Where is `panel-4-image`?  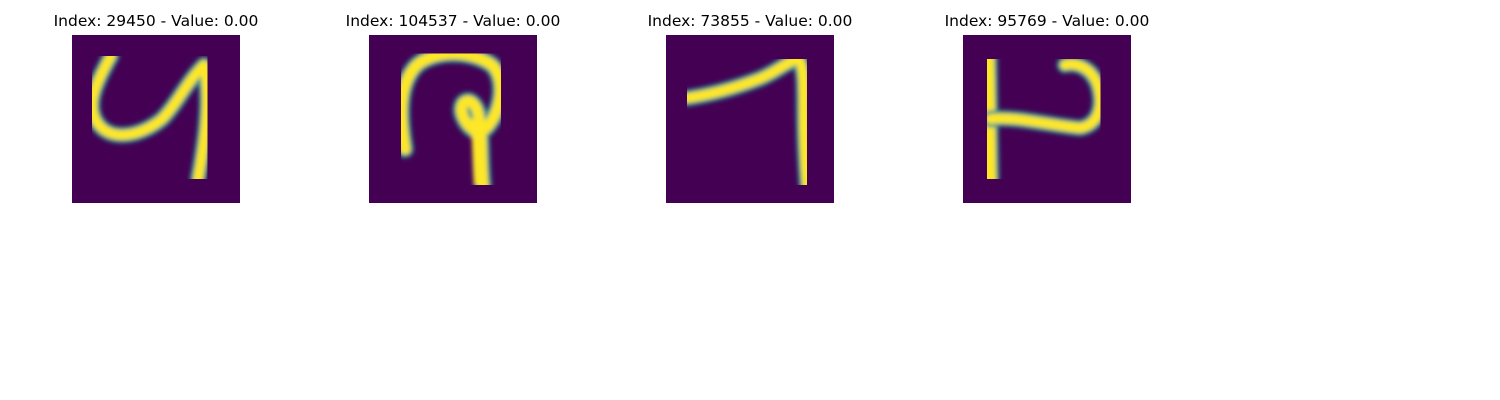
panel-4-image is located at coordinates (1047, 119).